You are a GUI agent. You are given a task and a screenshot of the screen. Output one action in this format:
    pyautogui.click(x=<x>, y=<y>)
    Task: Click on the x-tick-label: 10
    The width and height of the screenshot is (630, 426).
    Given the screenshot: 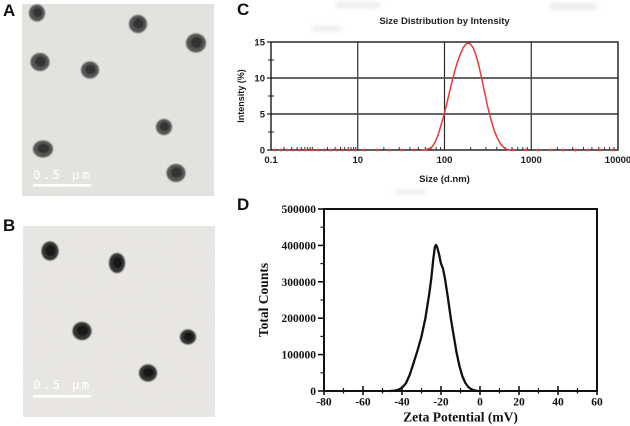 What is the action you would take?
    pyautogui.click(x=357, y=160)
    